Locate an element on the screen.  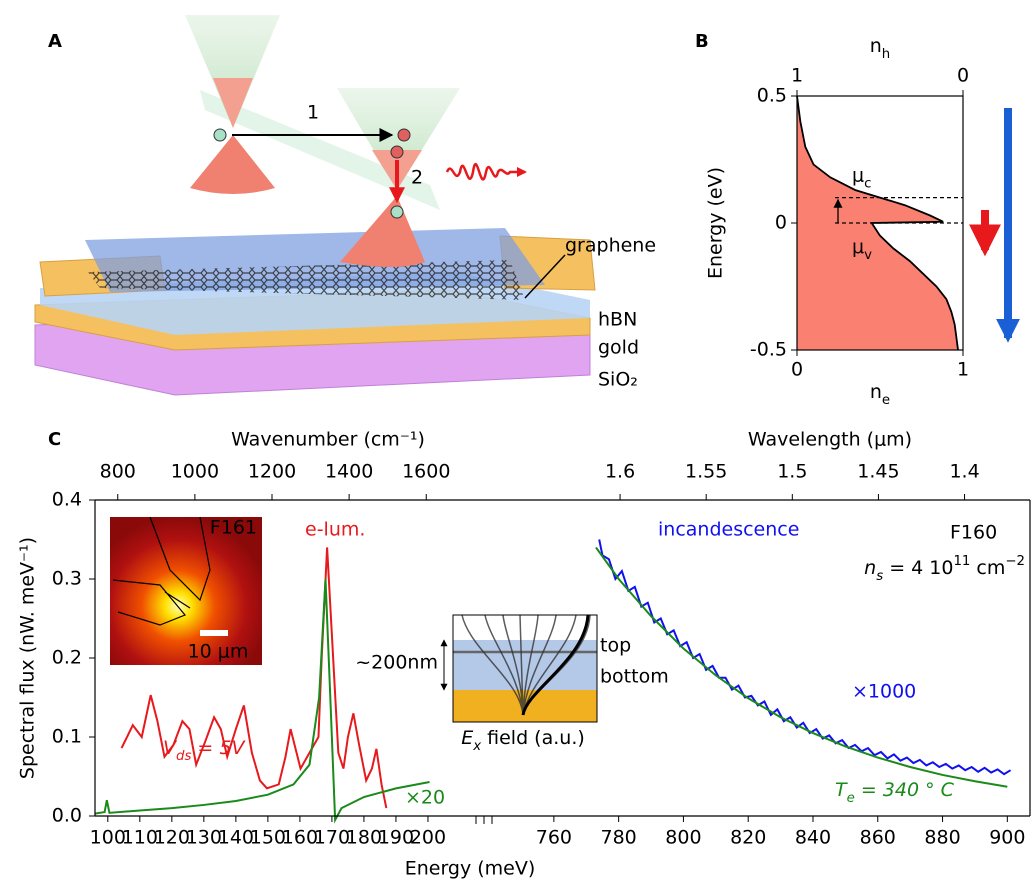
hbn-band is located at coordinates (525, 665).